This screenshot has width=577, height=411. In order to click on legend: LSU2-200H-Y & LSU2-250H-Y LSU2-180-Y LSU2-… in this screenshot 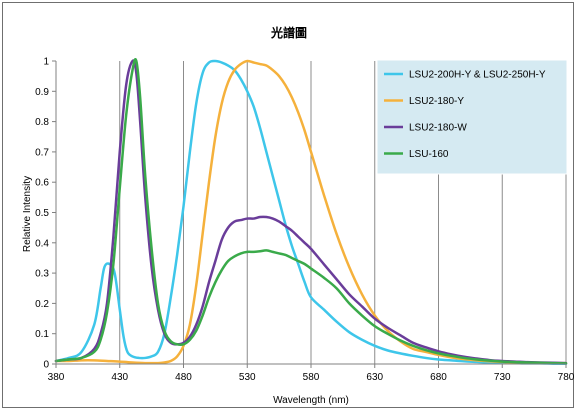, I will do `click(472, 117)`.